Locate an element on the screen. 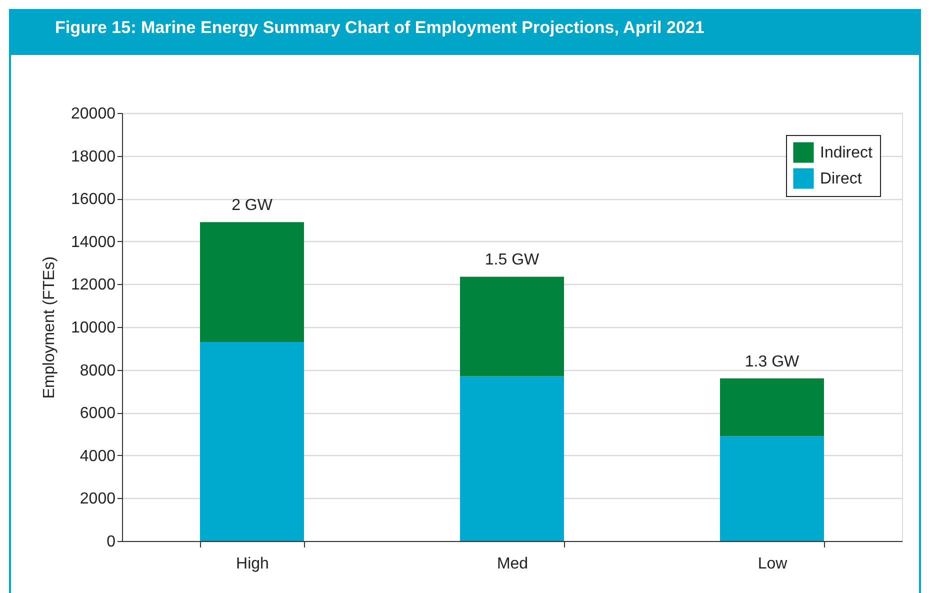  chart-title: Figure 15: Marine Energy Summary Chart of Employment Projections, April 2021 is located at coordinates (379, 27).